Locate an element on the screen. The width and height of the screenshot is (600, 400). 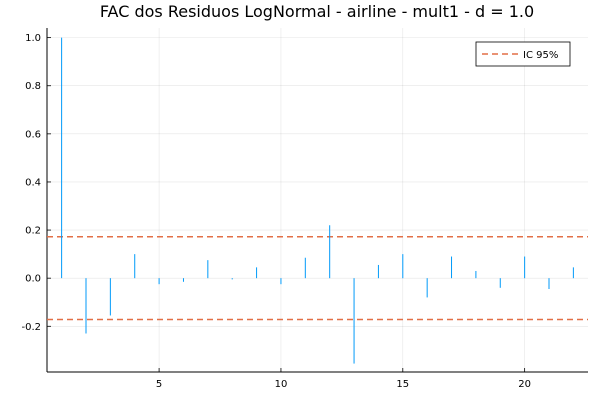
x-tick-label: 5 is located at coordinates (159, 384).